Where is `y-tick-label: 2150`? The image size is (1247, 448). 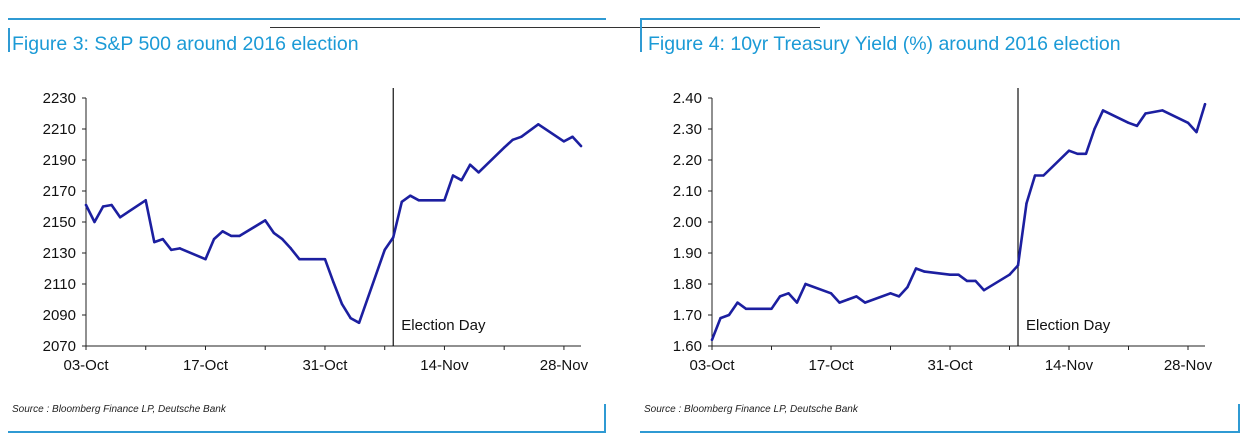 y-tick-label: 2150 is located at coordinates (59, 222).